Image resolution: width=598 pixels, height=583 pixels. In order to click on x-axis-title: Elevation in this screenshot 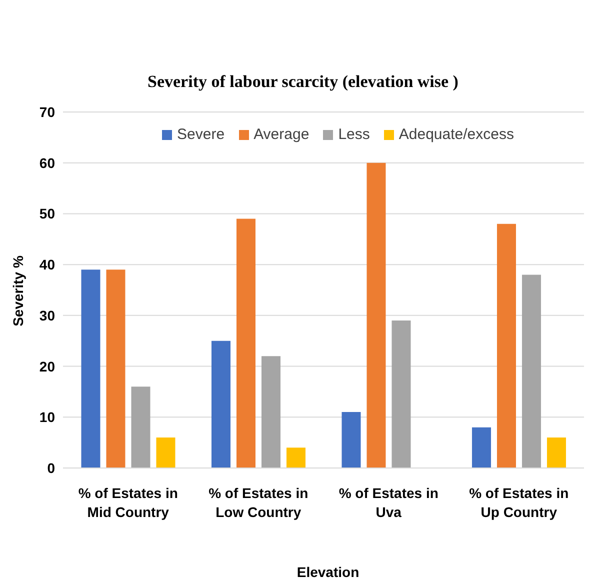, I will do `click(328, 572)`.